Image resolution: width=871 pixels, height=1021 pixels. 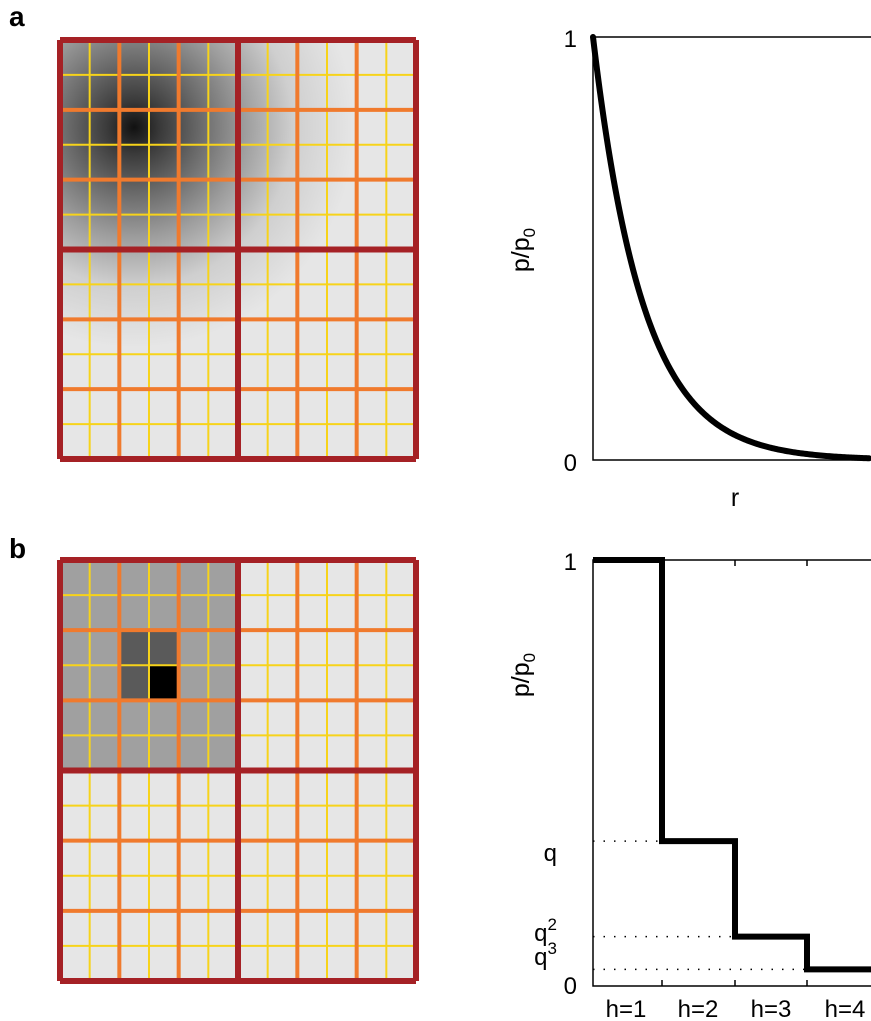 What do you see at coordinates (698, 1008) in the screenshot?
I see `xtick-label: h=2` at bounding box center [698, 1008].